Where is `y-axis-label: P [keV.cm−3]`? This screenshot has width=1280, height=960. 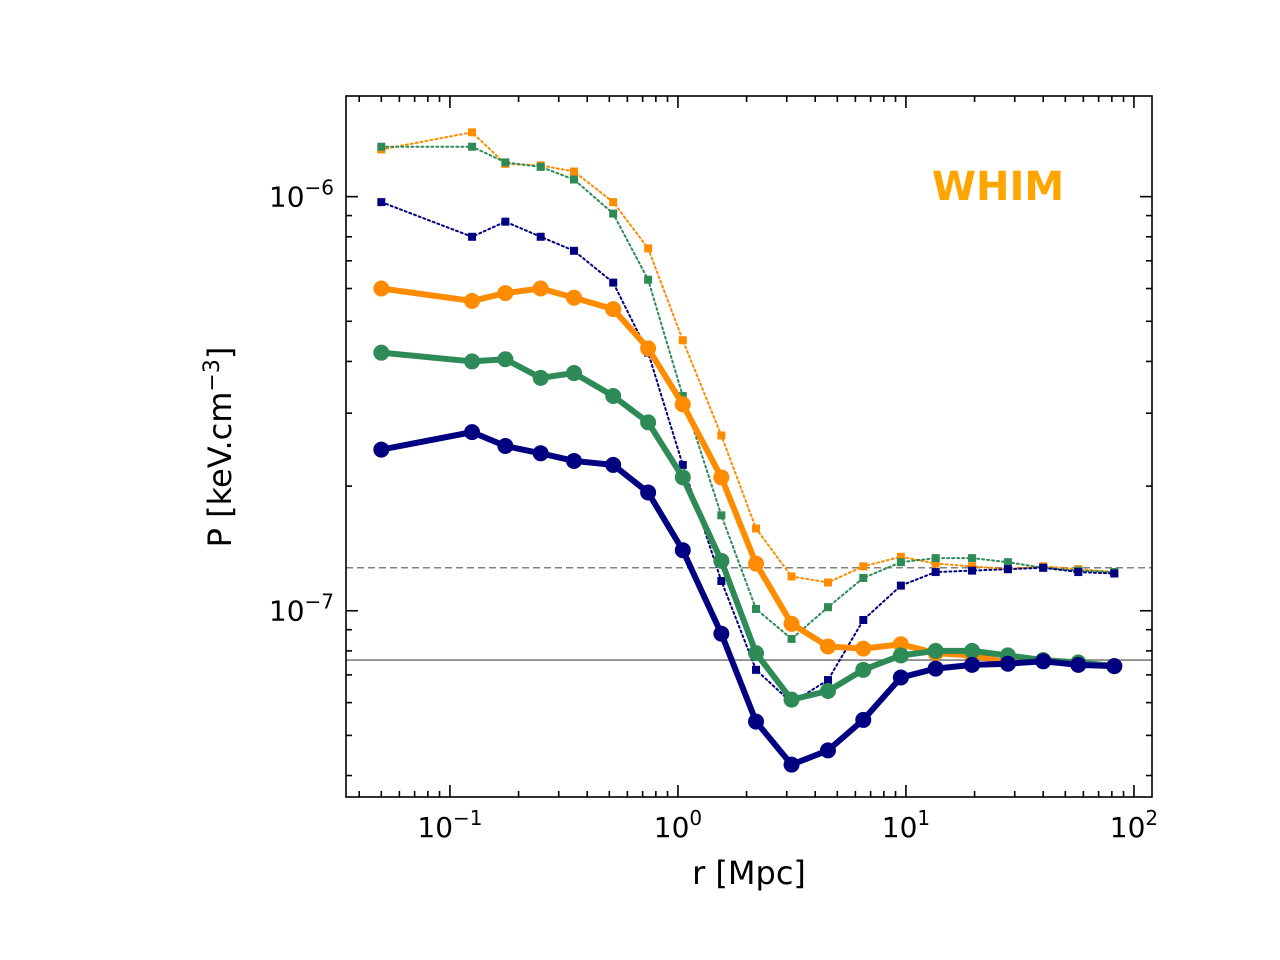
y-axis-label: P [keV.cm−3] is located at coordinates (219, 447).